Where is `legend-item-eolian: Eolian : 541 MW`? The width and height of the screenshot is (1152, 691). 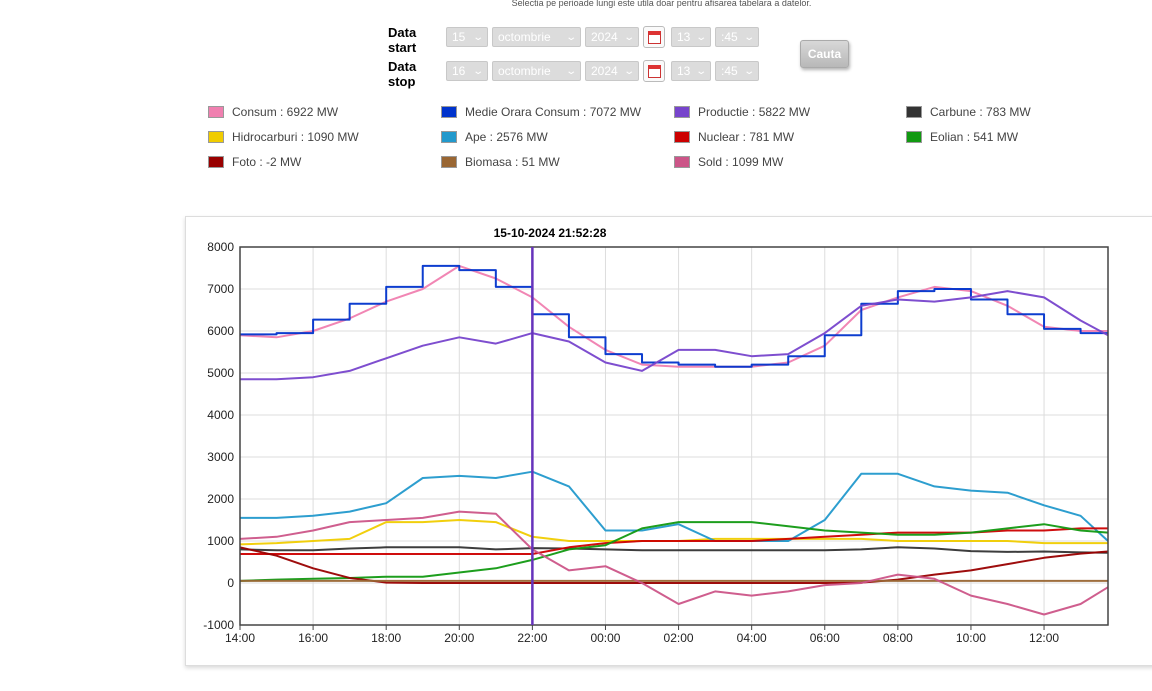 legend-item-eolian: Eolian : 541 MW is located at coordinates (962, 137).